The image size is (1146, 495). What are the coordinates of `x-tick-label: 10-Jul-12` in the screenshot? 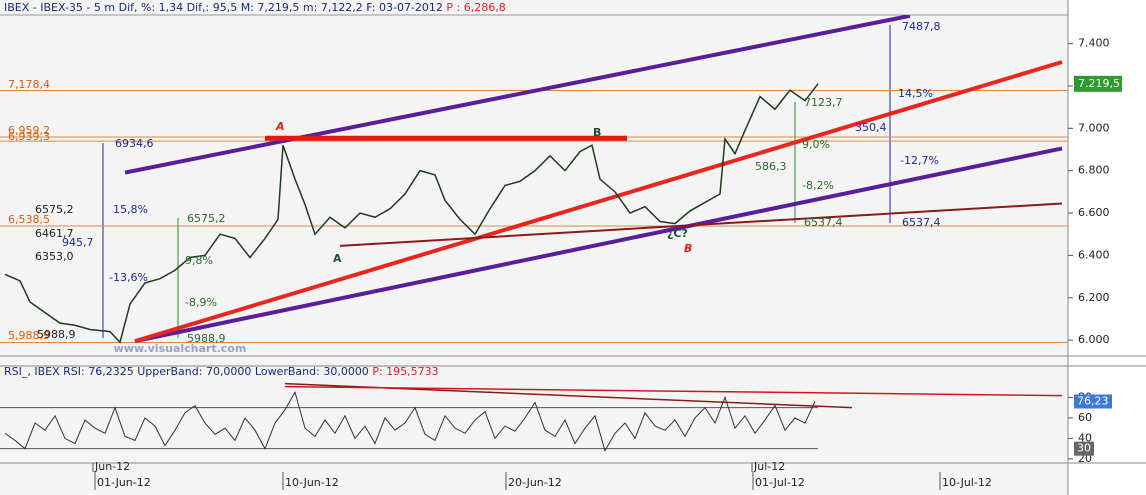 It's located at (967, 482).